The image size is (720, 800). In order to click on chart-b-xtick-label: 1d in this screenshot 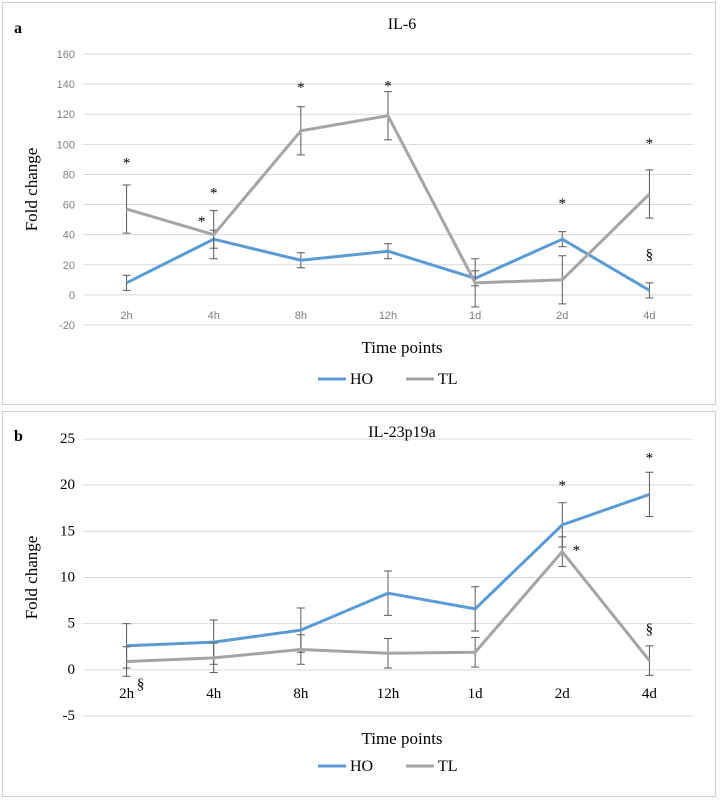, I will do `click(476, 694)`.